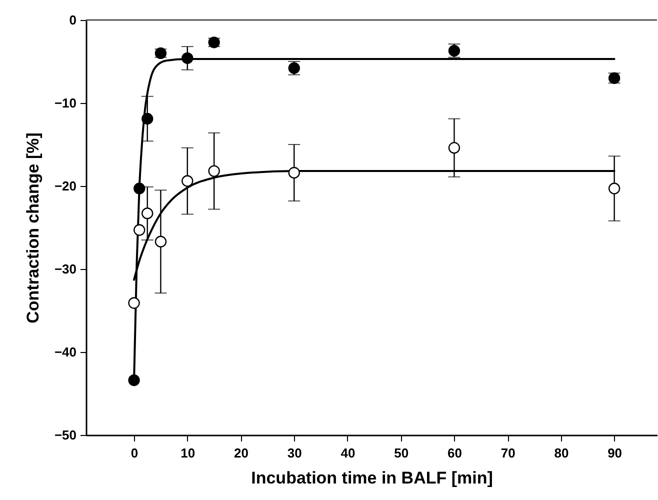  I want to click on x-tick-label: 30, so click(294, 453).